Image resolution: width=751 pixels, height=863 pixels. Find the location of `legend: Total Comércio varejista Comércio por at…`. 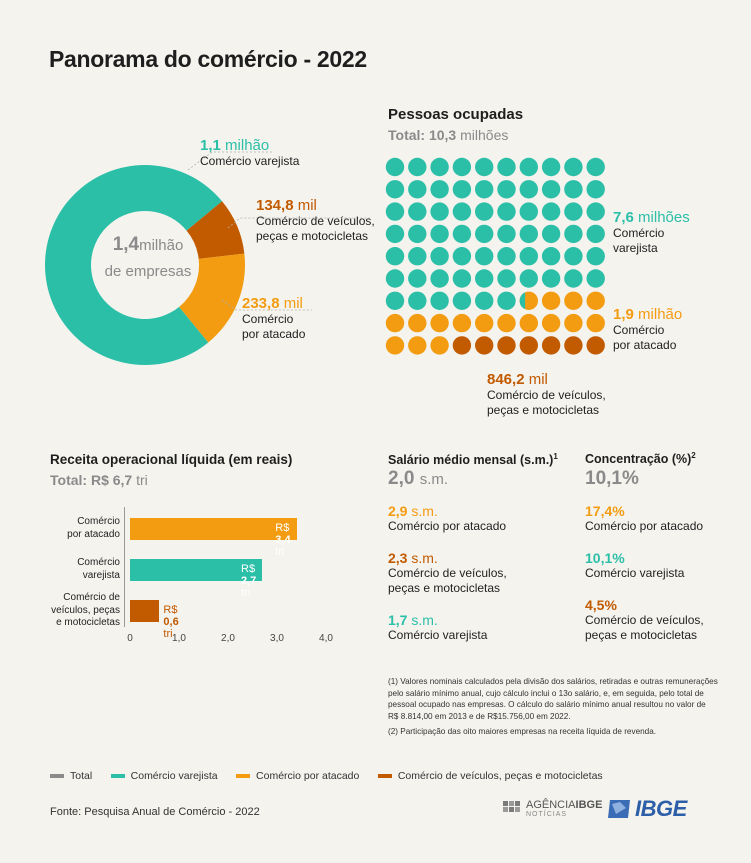

legend: Total Comércio varejista Comércio por at… is located at coordinates (333, 774).